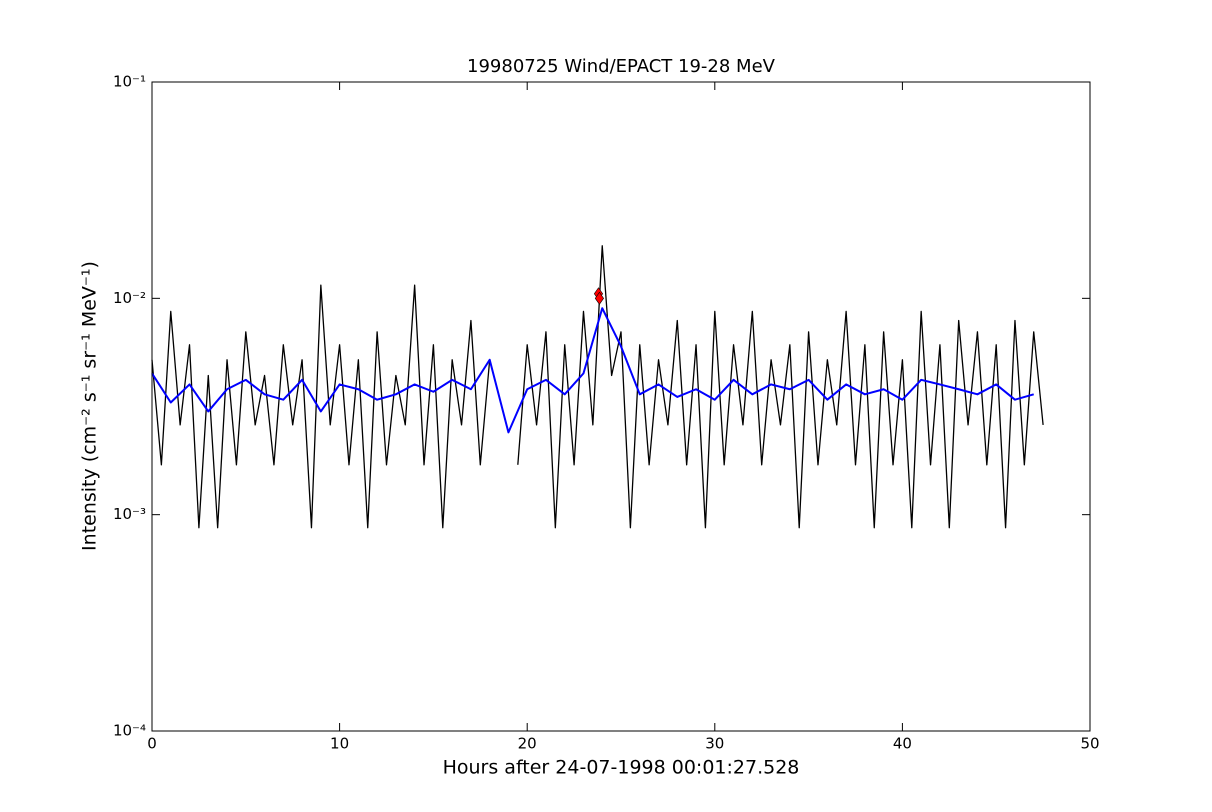 This screenshot has width=1212, height=812. I want to click on x-tick-label: 10, so click(339, 744).